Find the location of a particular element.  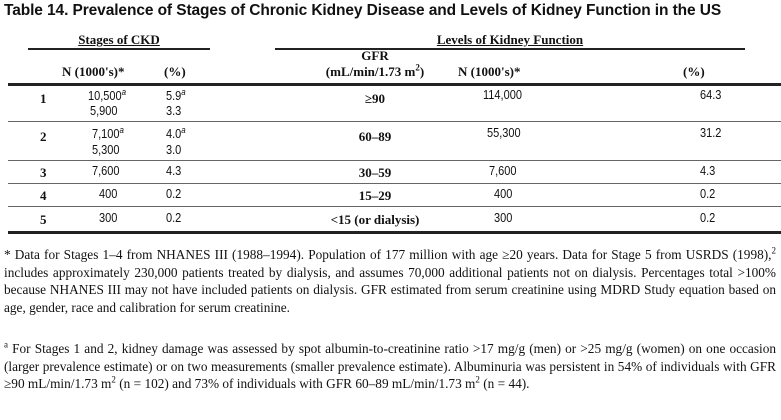

pct-value: 4.3 is located at coordinates (174, 171).